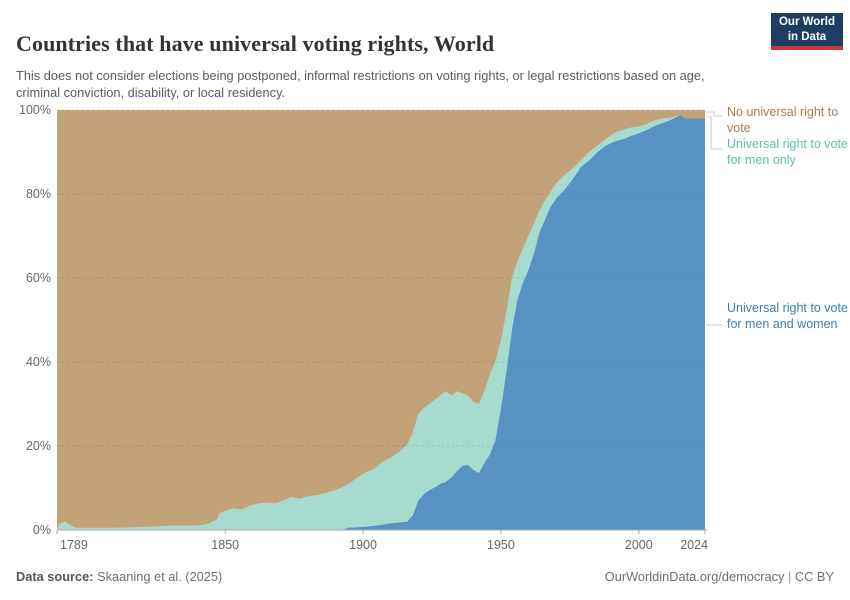 The image size is (850, 600). Describe the element at coordinates (783, 120) in the screenshot. I see `legend-item-no-universal-right: No universal right to vote` at that location.